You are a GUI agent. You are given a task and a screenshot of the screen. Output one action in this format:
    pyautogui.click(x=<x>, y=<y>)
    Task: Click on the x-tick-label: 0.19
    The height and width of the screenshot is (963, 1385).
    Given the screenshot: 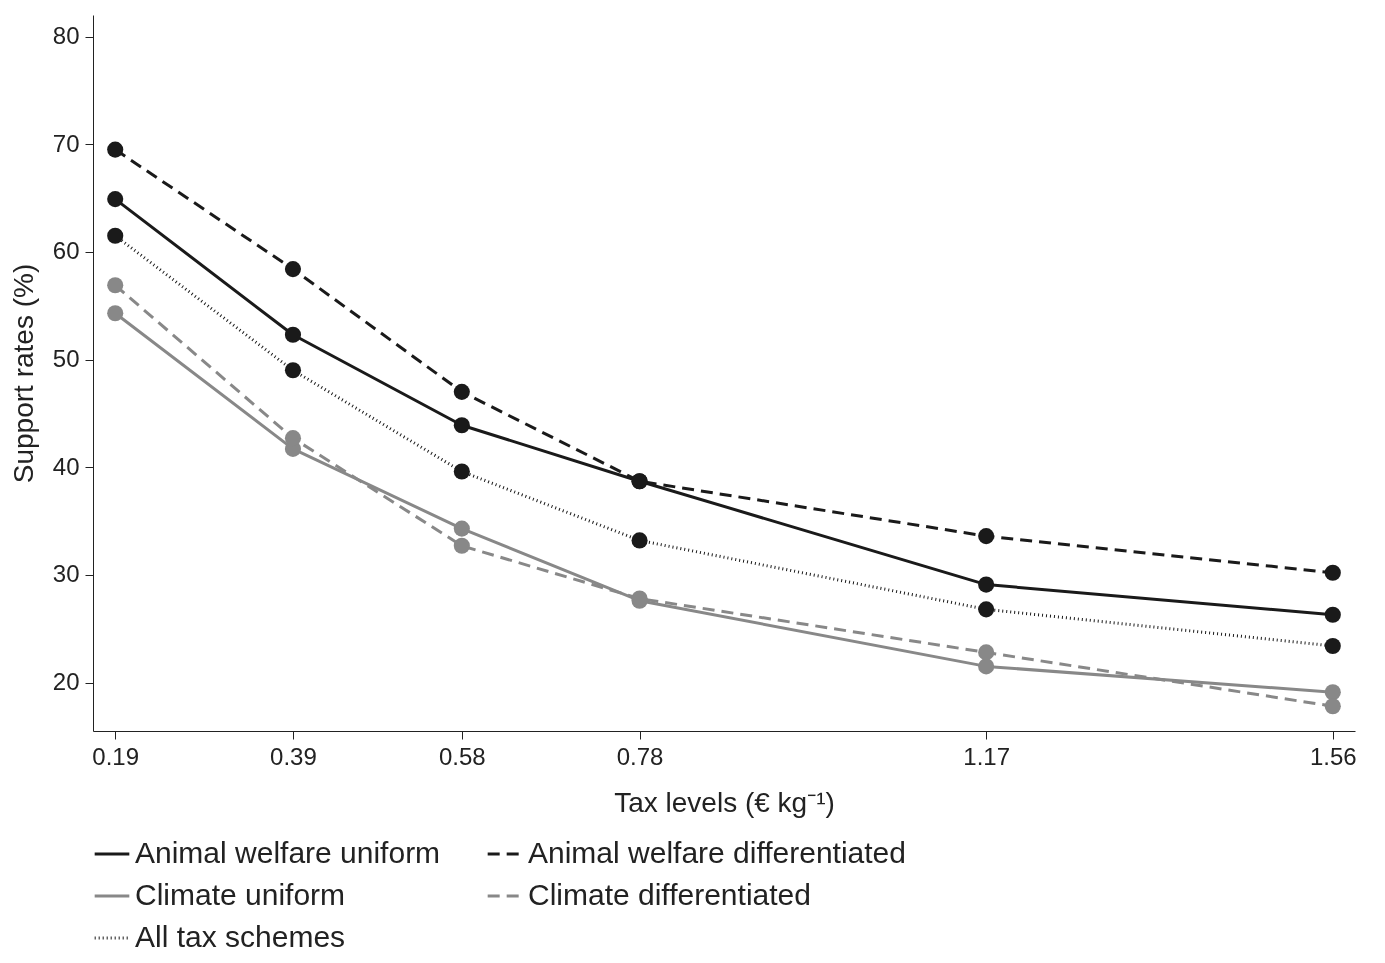 What is the action you would take?
    pyautogui.click(x=116, y=756)
    